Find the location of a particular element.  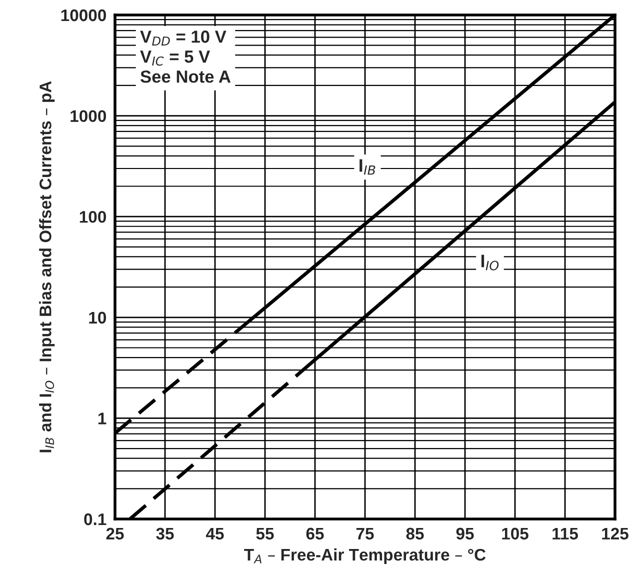

y-axis-title: I$_{IB}$ and I$_{IO}$ – Input Bias and Offset Currents – pA is located at coordinates (47, 266).